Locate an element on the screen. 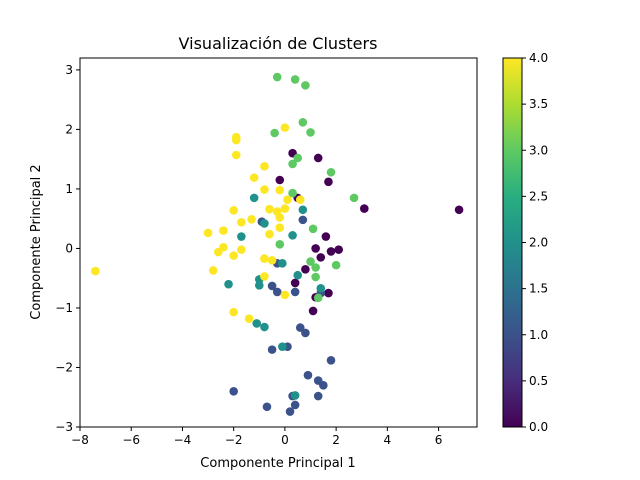 This screenshot has height=480, width=640. x-axis-ticks: −8 −6 −4 −2 0 2 4 6 is located at coordinates (256, 437).